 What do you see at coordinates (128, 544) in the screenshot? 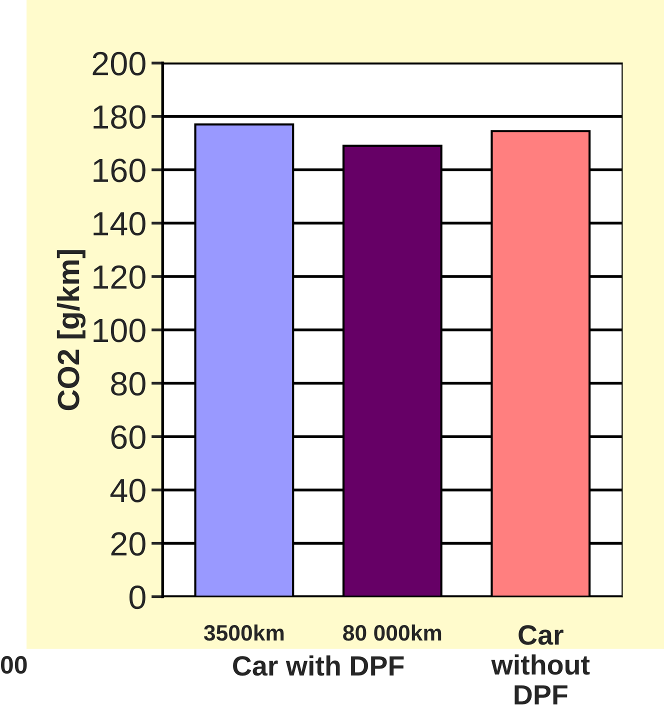
I see `y-tick-label: 20` at bounding box center [128, 544].